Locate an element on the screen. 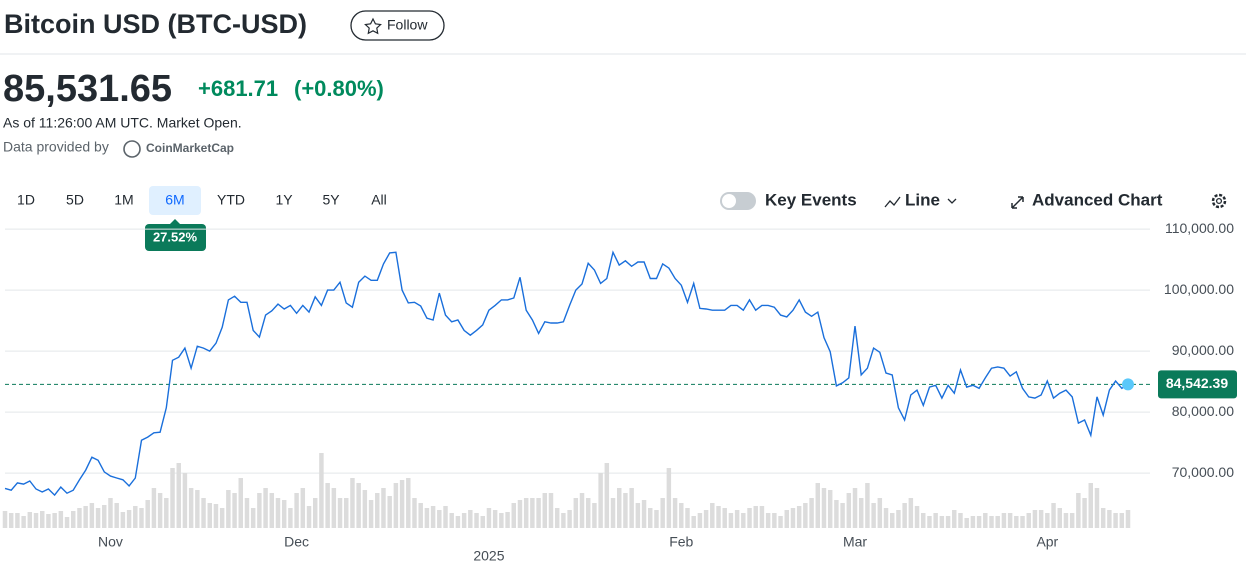 This screenshot has width=1254, height=564. gear-inner is located at coordinates (1219, 201).